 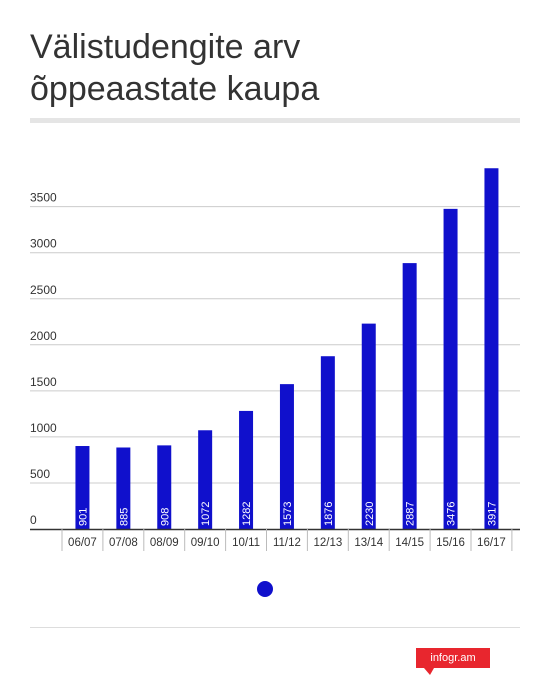 What do you see at coordinates (43, 290) in the screenshot?
I see `y-tick-label: 2500` at bounding box center [43, 290].